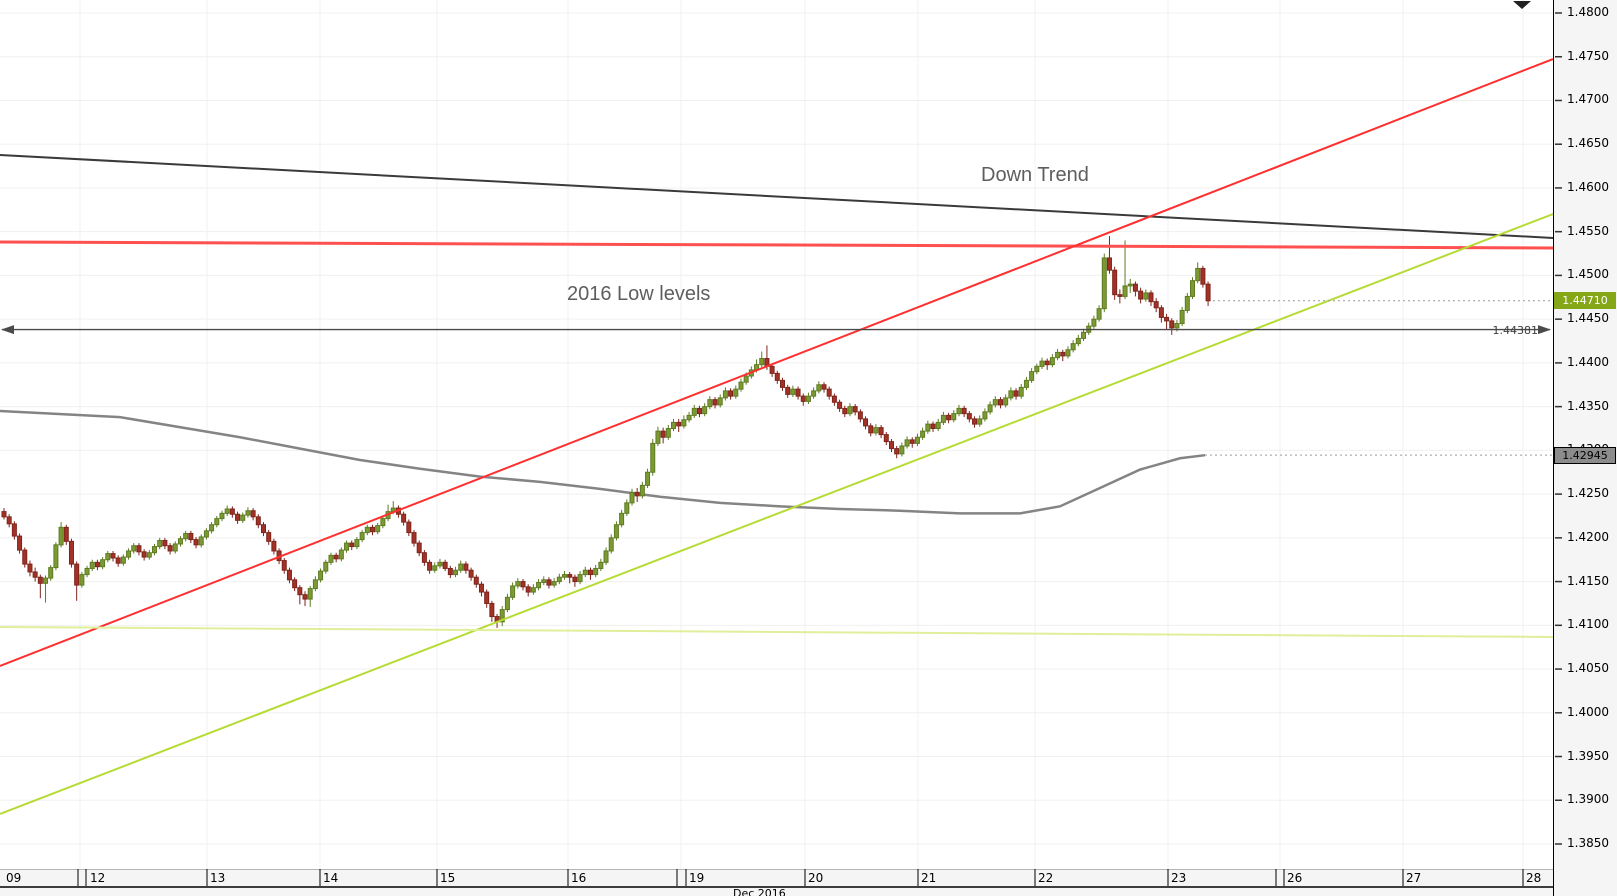  I want to click on date-tick-label: 14, so click(331, 878).